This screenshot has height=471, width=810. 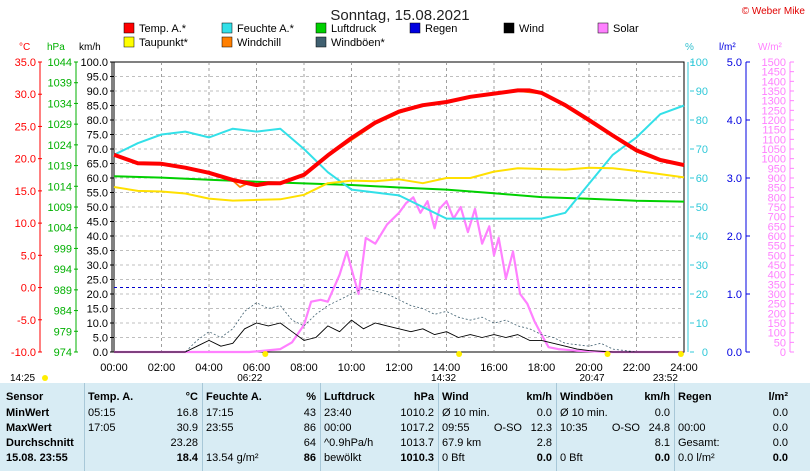 What do you see at coordinates (97, 150) in the screenshot?
I see `wind-tick-label: 70.0` at bounding box center [97, 150].